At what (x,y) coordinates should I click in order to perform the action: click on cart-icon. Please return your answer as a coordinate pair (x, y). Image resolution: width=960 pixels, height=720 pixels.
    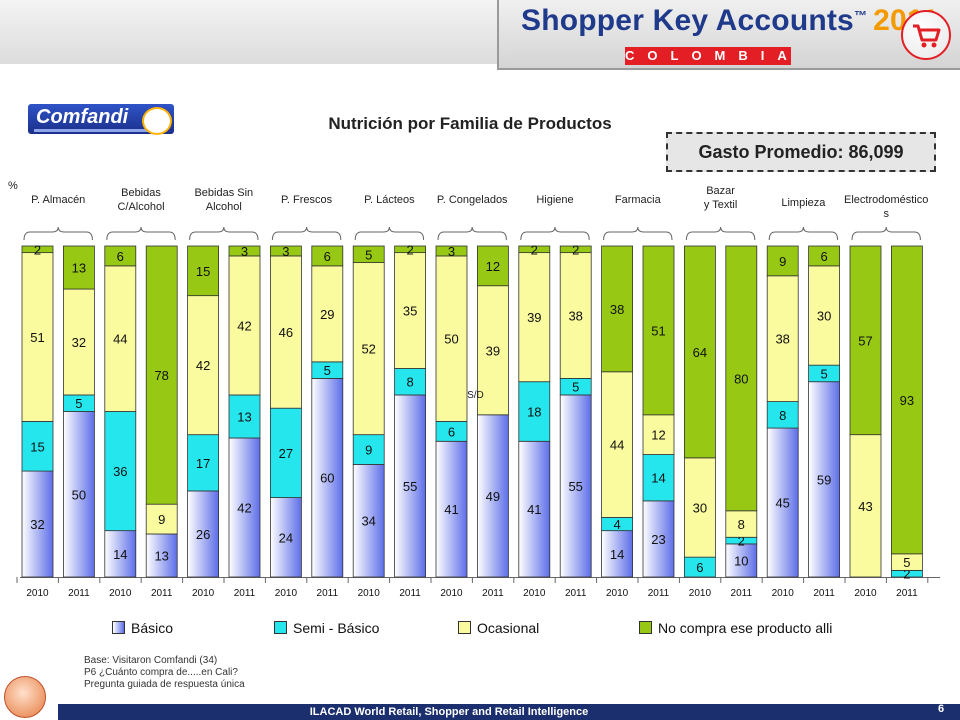
    Looking at the image, I should click on (927, 36).